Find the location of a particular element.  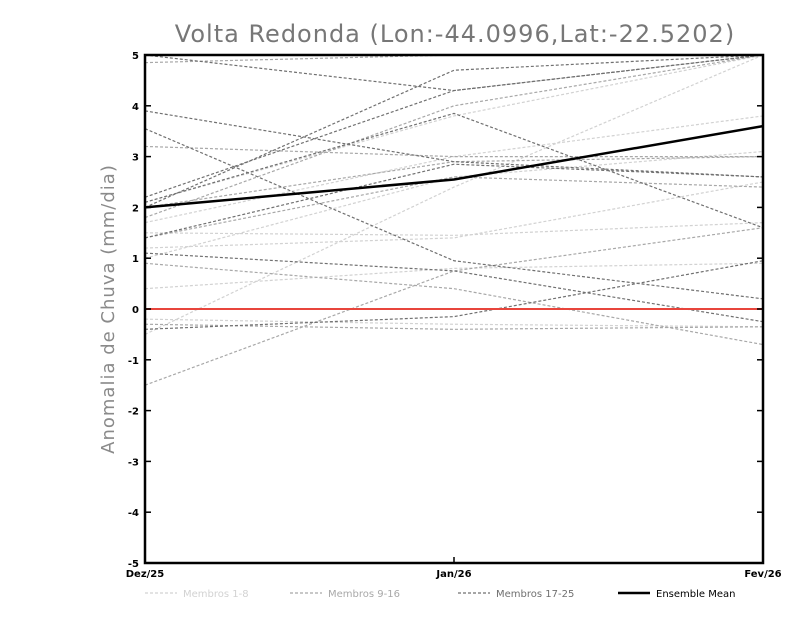

x-tick-label: Jan/26 is located at coordinates (453, 574).